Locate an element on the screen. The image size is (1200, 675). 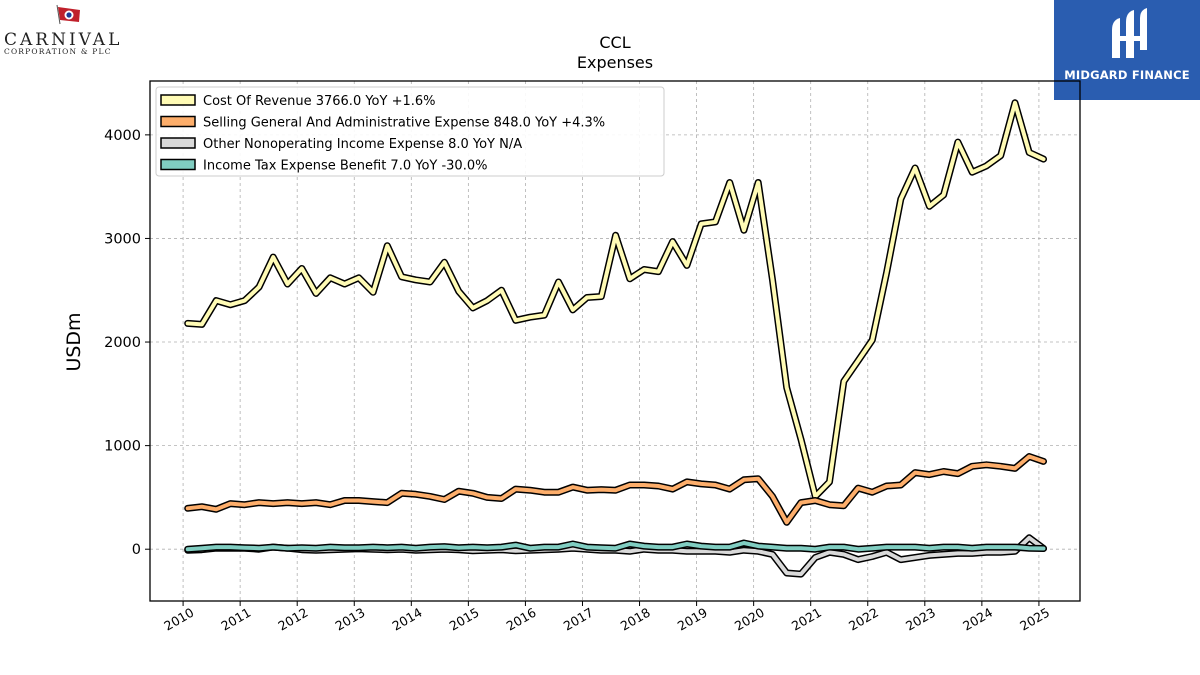
x-tick-label: 2013 is located at coordinates (349, 619).